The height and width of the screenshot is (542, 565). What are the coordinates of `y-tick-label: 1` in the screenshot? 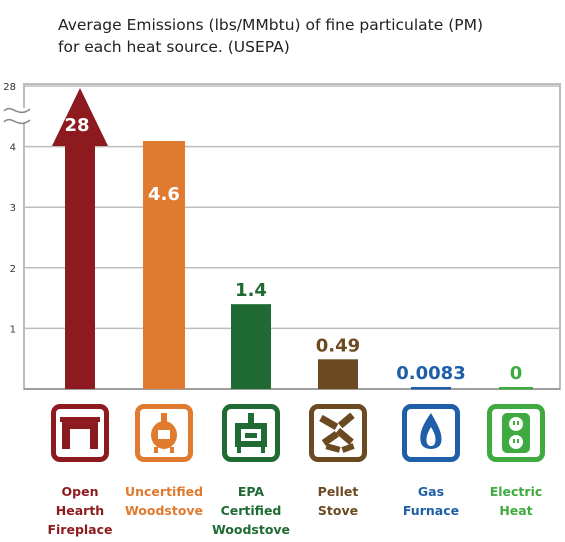 It's located at (13, 329).